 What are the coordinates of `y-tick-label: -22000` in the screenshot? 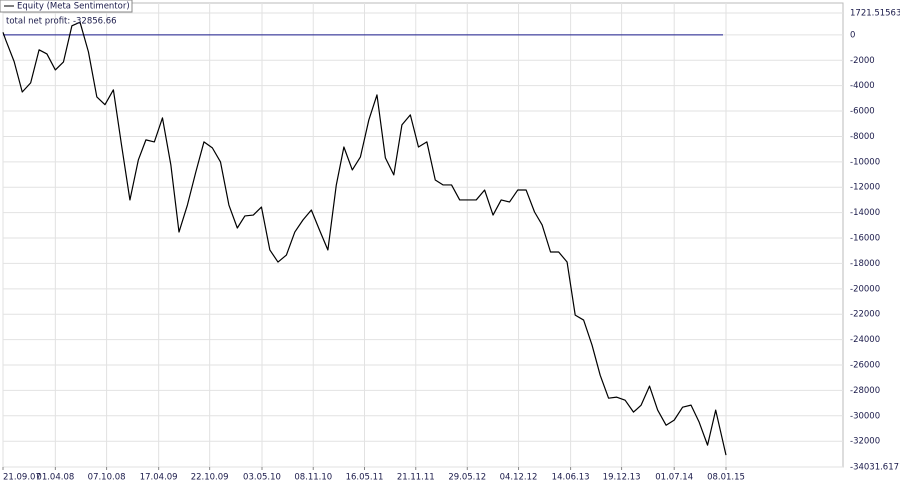 It's located at (865, 315).